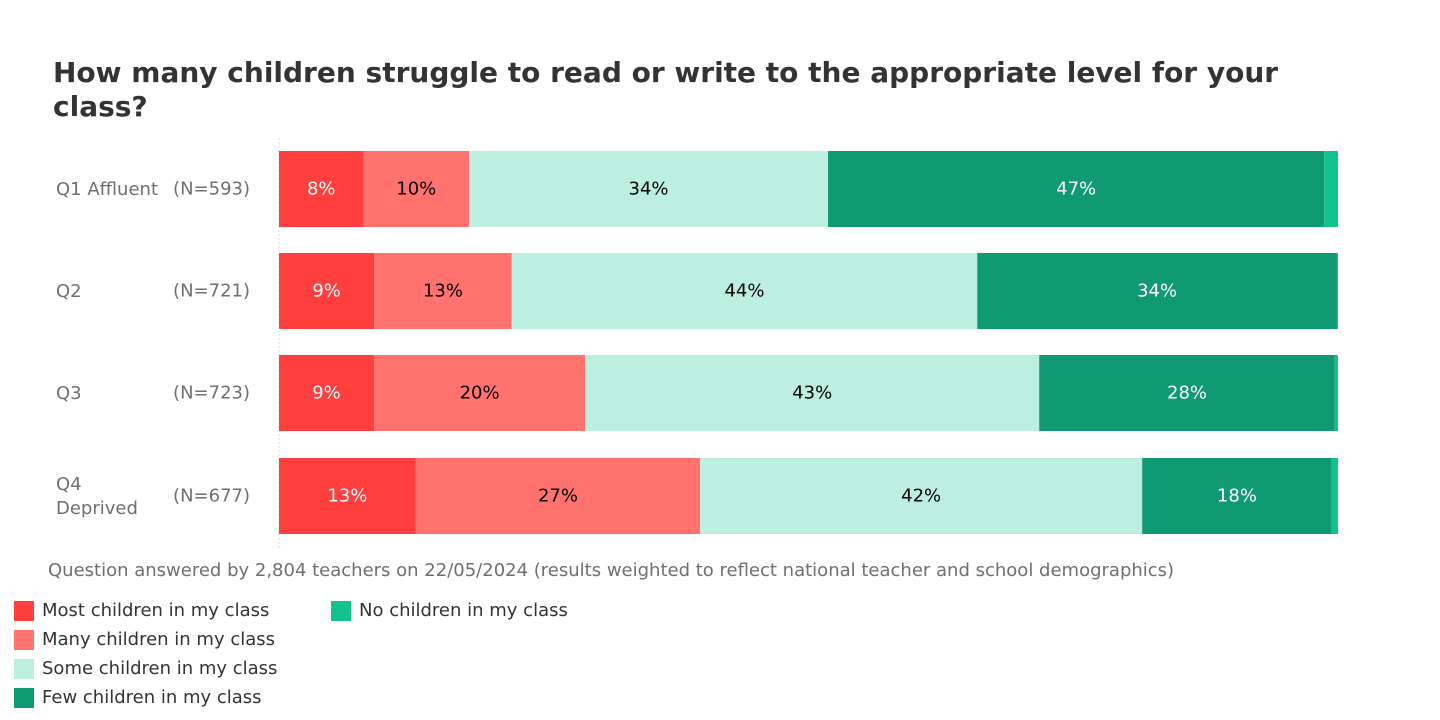  I want to click on bar-segment-most-q3, so click(327, 393).